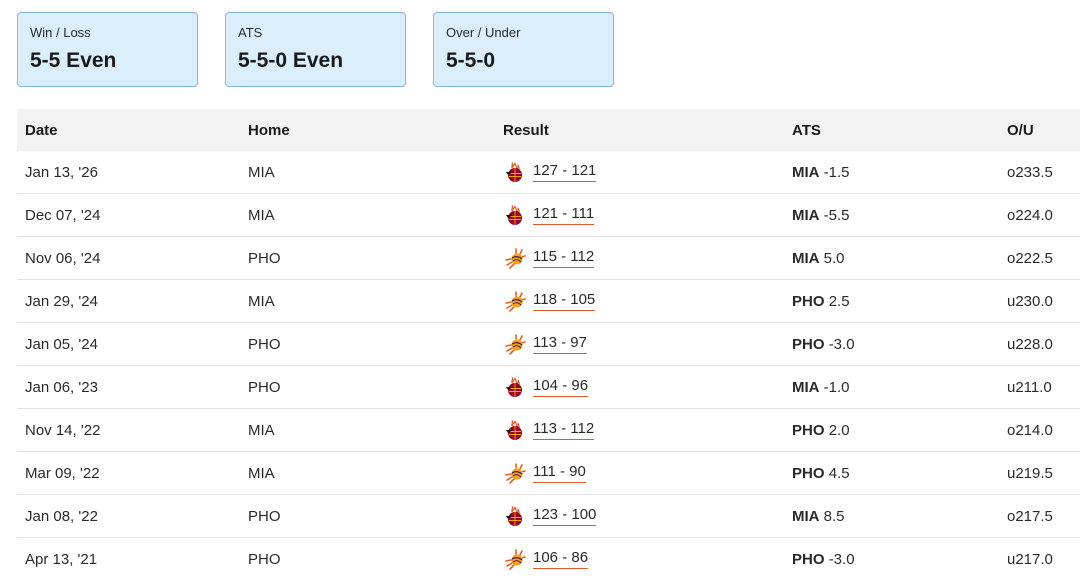  What do you see at coordinates (891, 387) in the screenshot?
I see `ats-cell: MIA -1.0` at bounding box center [891, 387].